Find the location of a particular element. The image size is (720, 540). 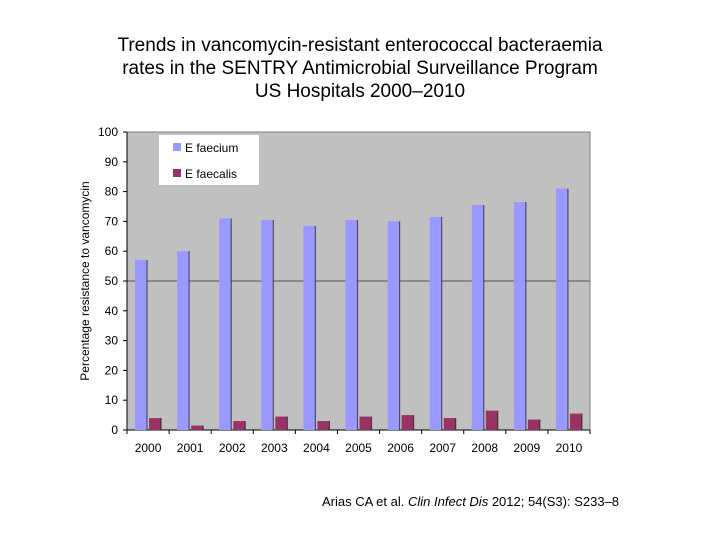

bar-faecalis-2007 is located at coordinates (449, 424).